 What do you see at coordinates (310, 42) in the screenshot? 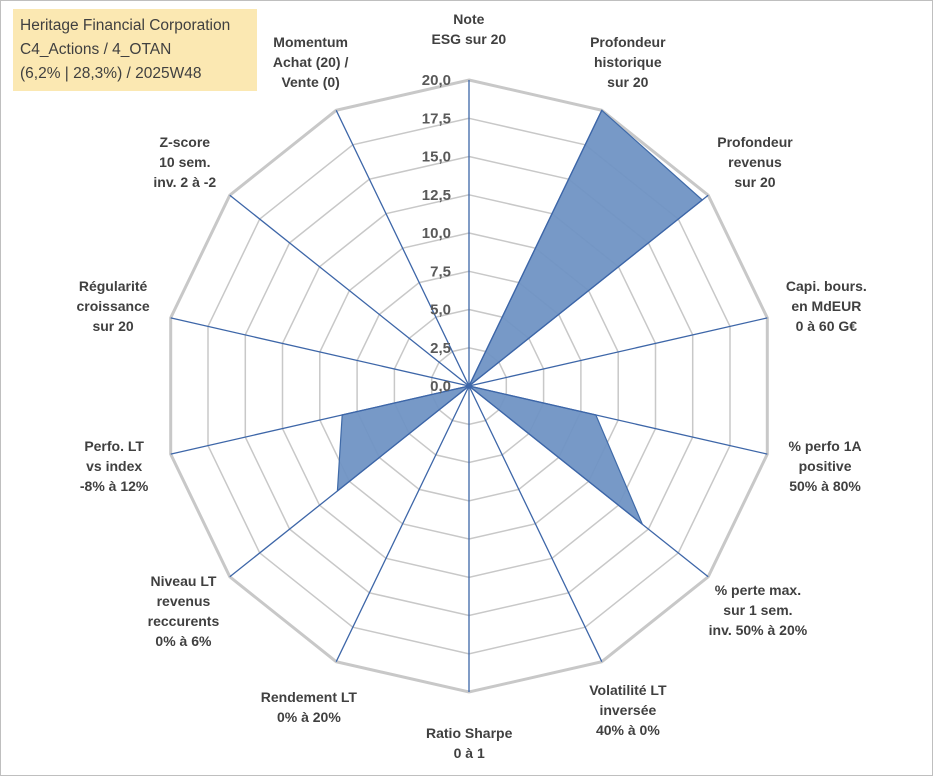
I see `axis-label-line: Momentum` at bounding box center [310, 42].